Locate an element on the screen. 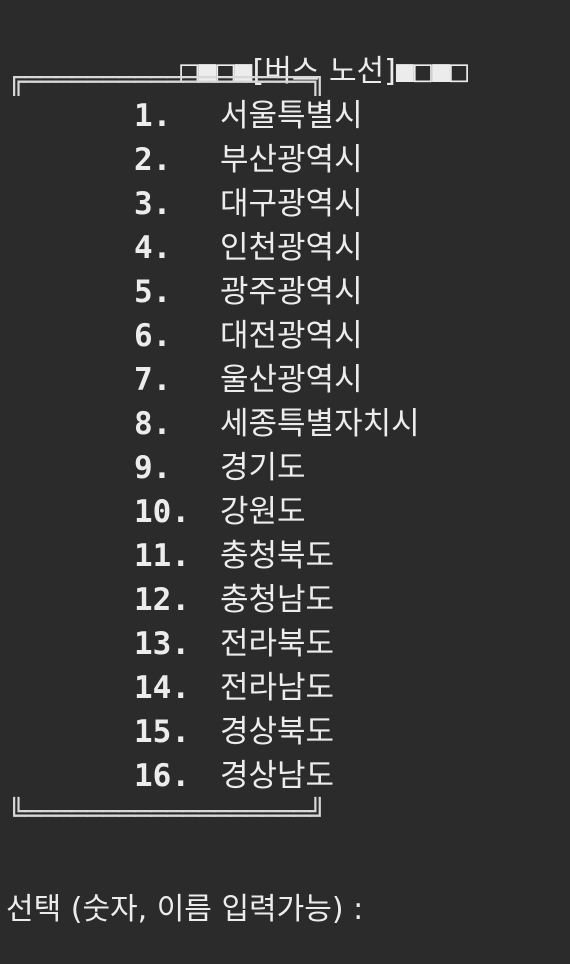 This screenshot has width=570, height=964. title-text: [버스 노선] is located at coordinates (324, 71).